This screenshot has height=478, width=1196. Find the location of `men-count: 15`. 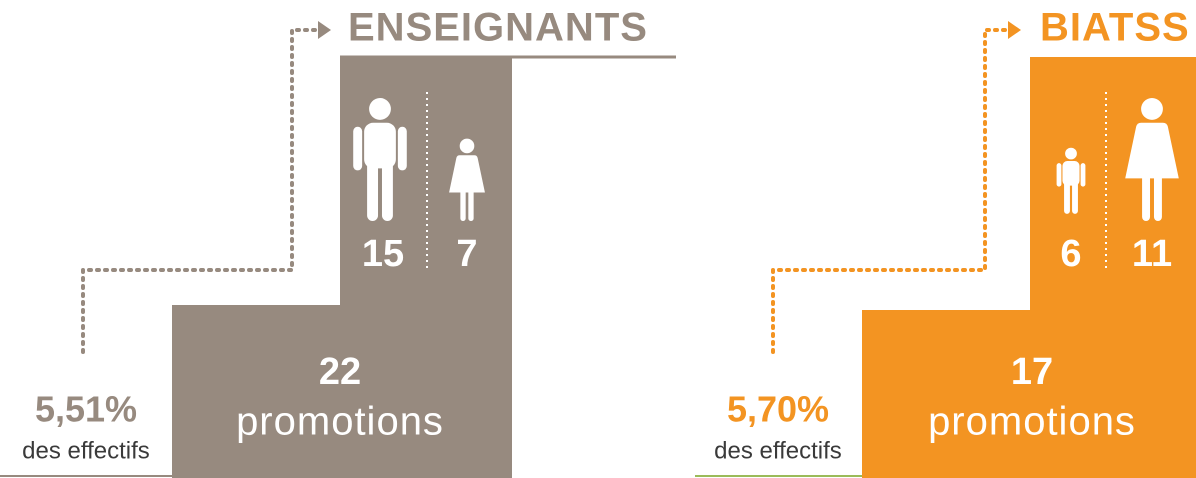

men-count: 15 is located at coordinates (383, 254).